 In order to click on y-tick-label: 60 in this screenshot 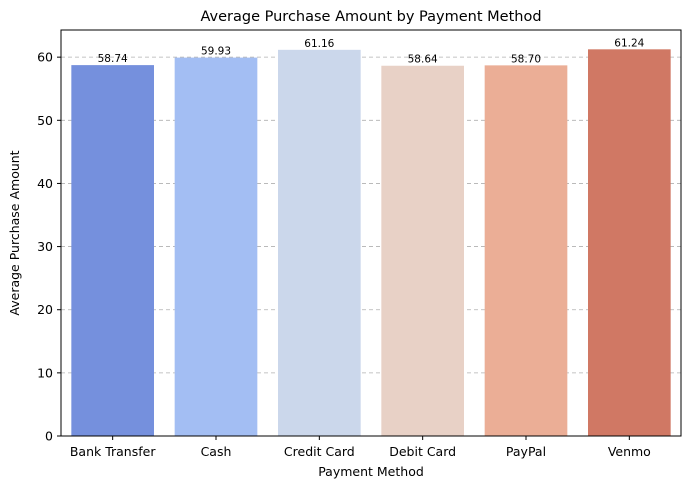, I will do `click(45, 57)`.